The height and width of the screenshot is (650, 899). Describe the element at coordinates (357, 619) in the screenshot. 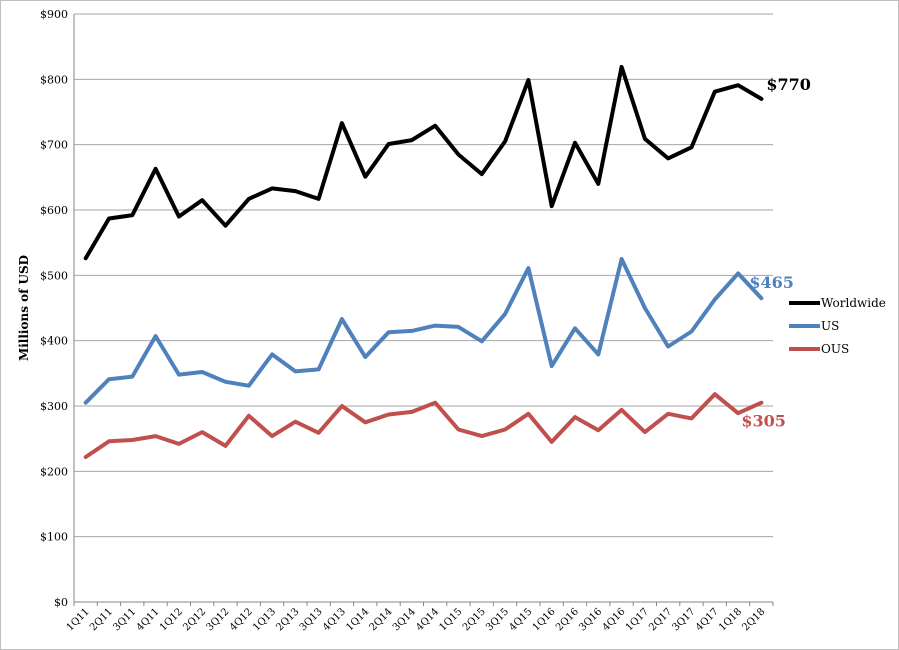

I see `x-tick-label: 1Q14` at that location.